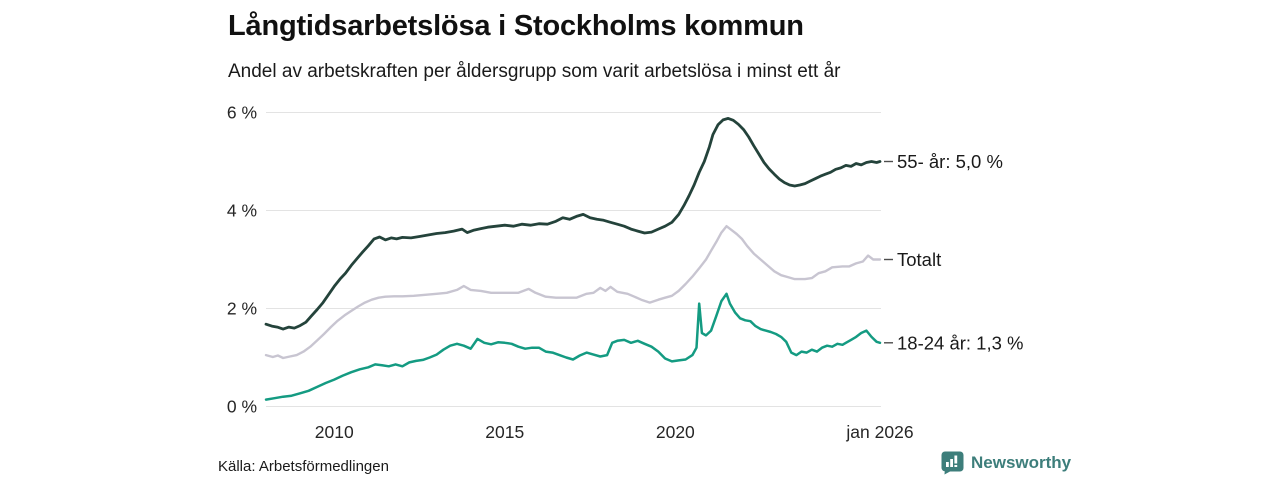 The height and width of the screenshot is (480, 1280). I want to click on series-end-label: 55- år: 5,0 %, so click(950, 161).